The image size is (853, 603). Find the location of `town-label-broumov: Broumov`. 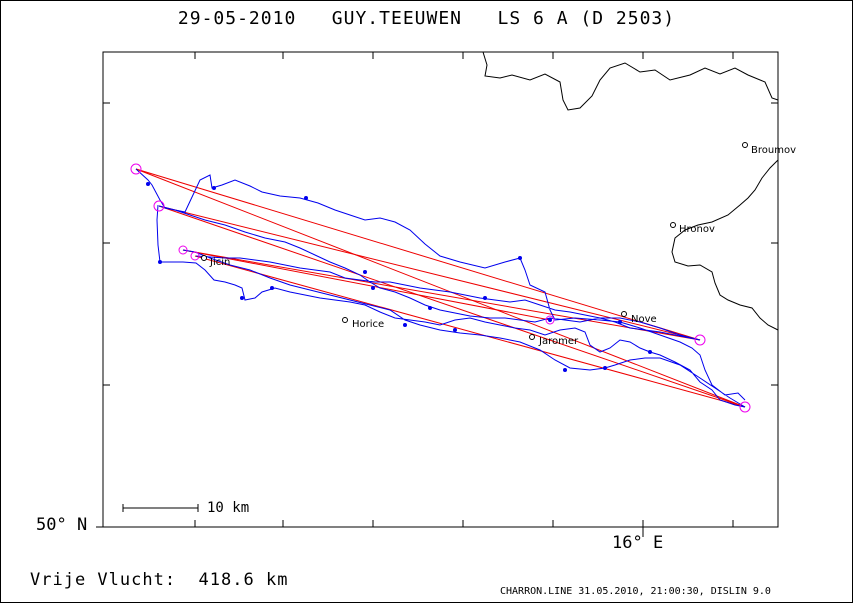

town-label-broumov: Broumov is located at coordinates (773, 150).